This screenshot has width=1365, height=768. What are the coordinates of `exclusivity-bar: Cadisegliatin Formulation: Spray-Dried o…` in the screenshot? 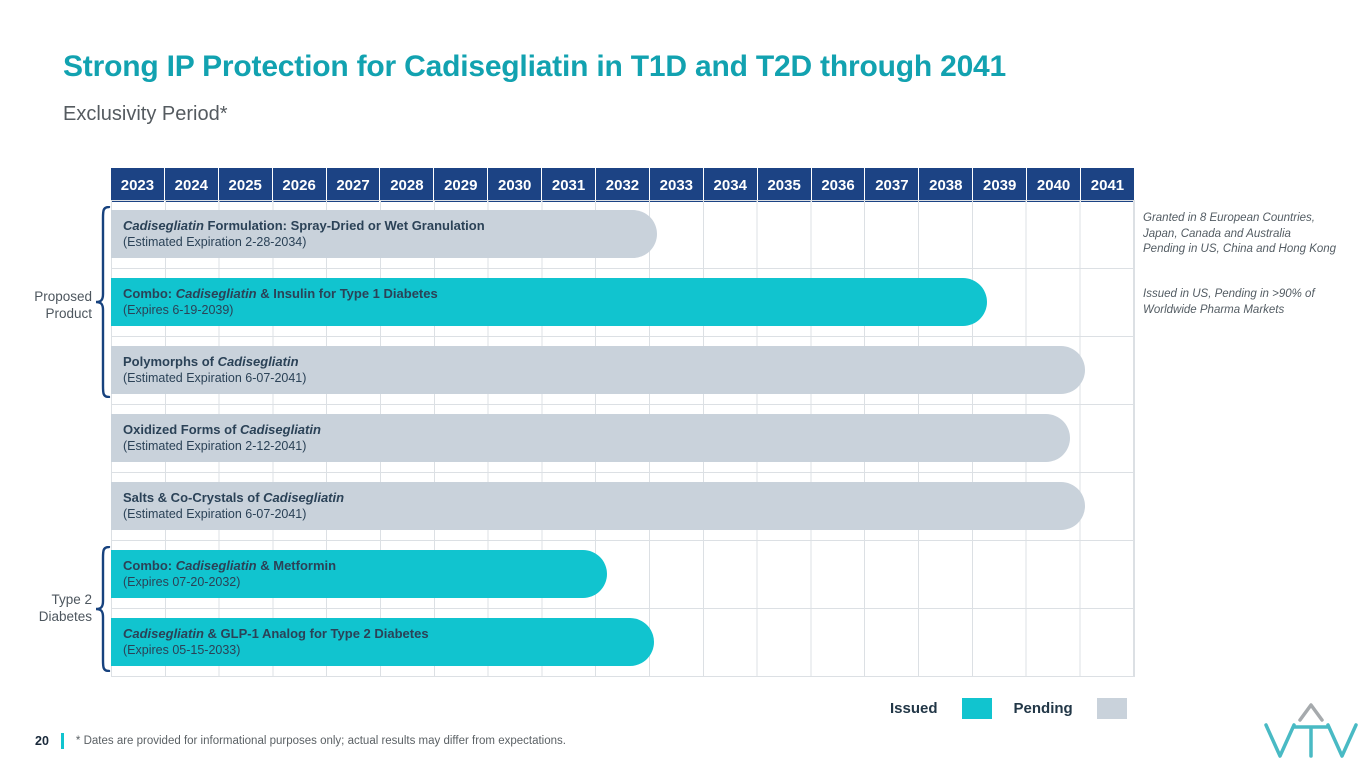 It's located at (384, 234).